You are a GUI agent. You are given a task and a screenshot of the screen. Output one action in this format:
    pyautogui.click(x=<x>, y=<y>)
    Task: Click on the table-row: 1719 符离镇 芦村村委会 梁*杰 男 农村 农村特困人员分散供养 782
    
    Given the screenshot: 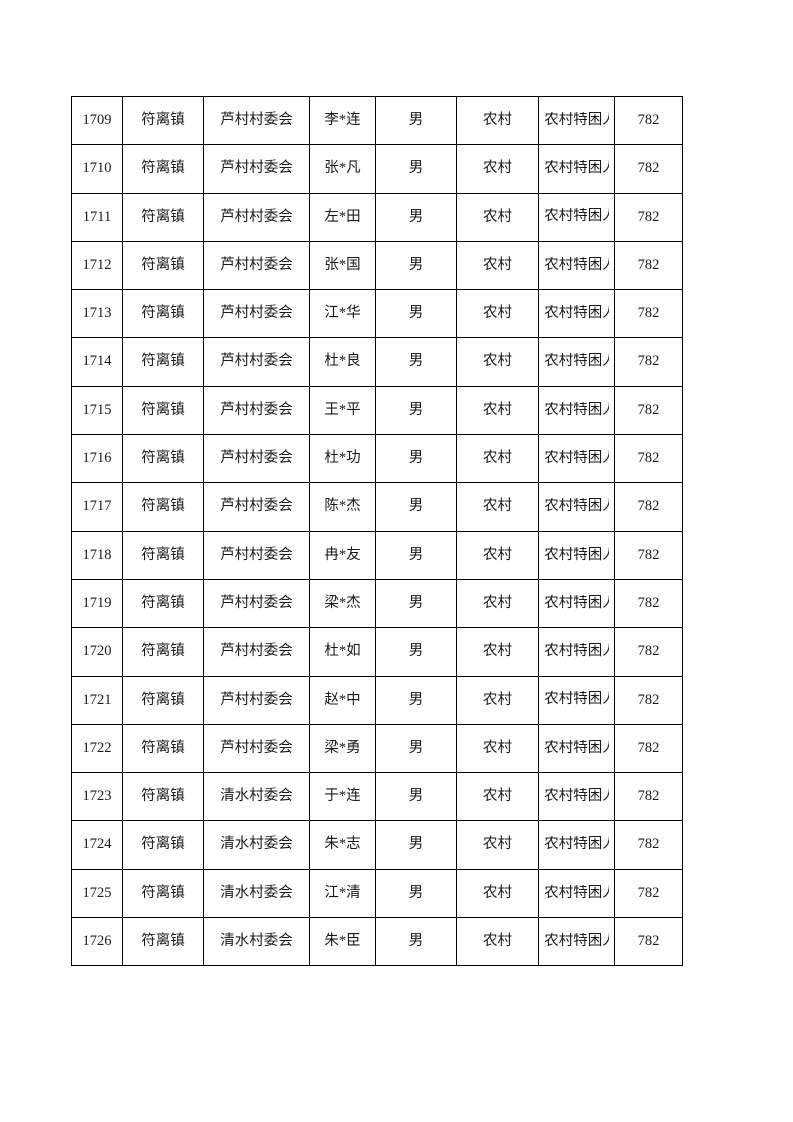 What is the action you would take?
    pyautogui.click(x=377, y=603)
    